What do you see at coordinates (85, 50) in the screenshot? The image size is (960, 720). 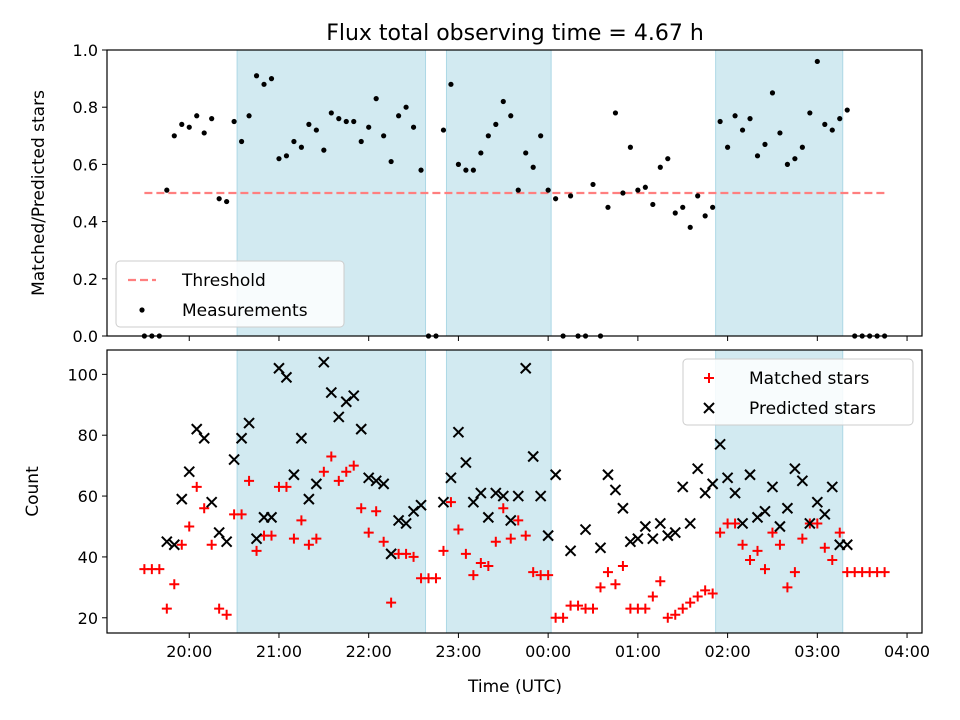 I see `y-tick-label: 1.0` at bounding box center [85, 50].